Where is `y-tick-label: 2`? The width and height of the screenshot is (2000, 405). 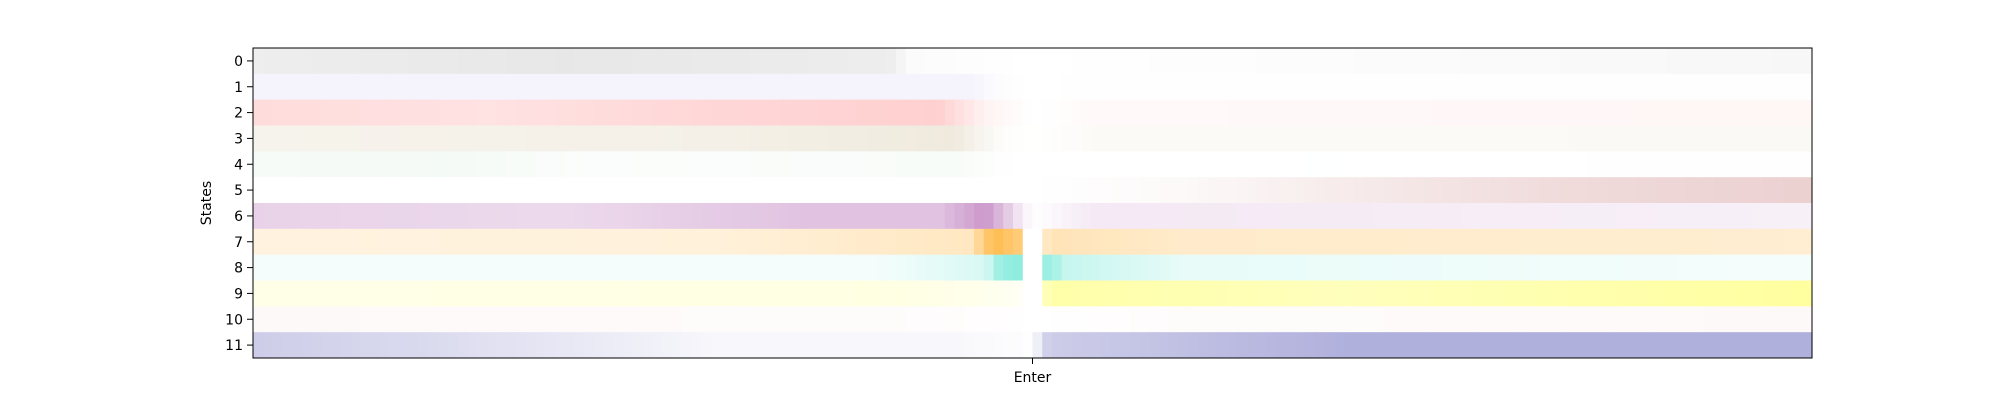
y-tick-label: 2 is located at coordinates (238, 114).